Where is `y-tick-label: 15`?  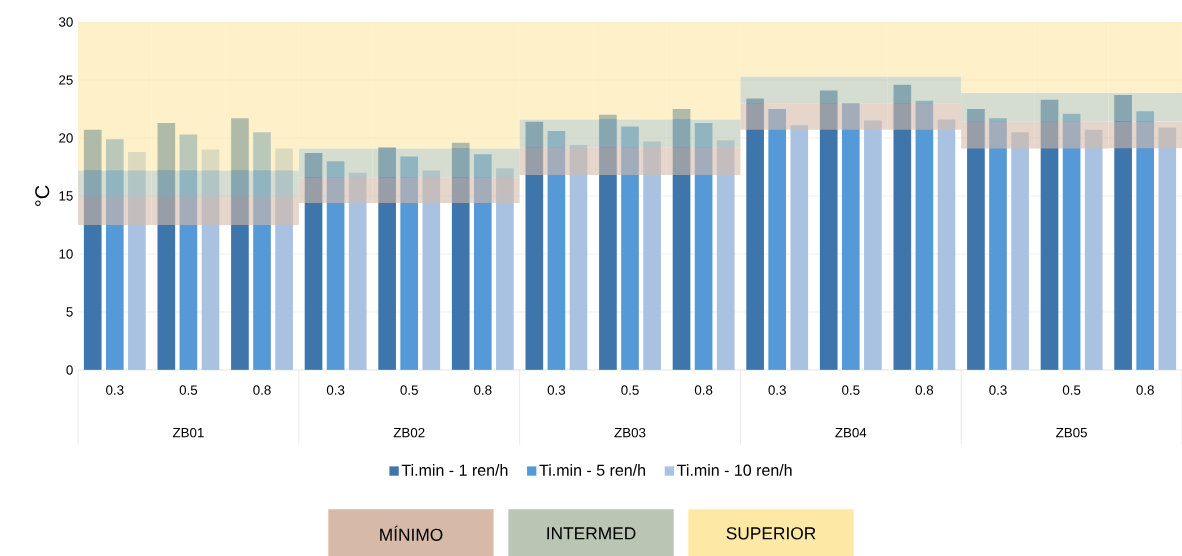 y-tick-label: 15 is located at coordinates (66, 196).